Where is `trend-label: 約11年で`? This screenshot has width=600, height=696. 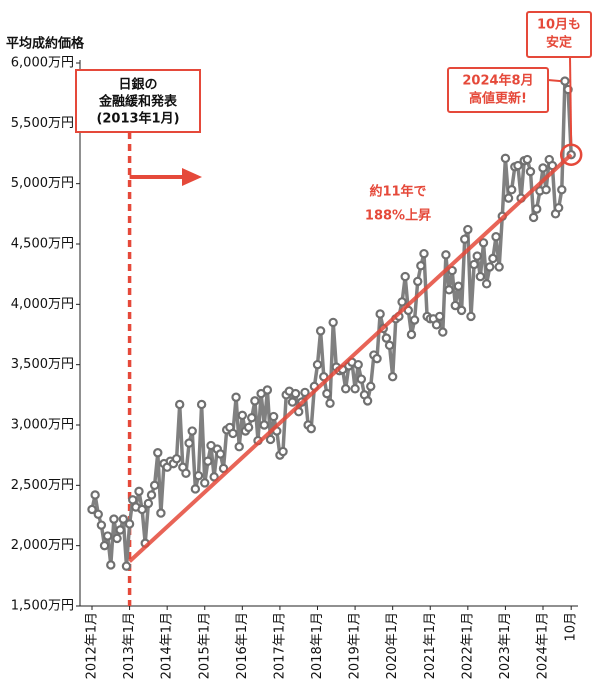
trend-label: 約11年で is located at coordinates (397, 192).